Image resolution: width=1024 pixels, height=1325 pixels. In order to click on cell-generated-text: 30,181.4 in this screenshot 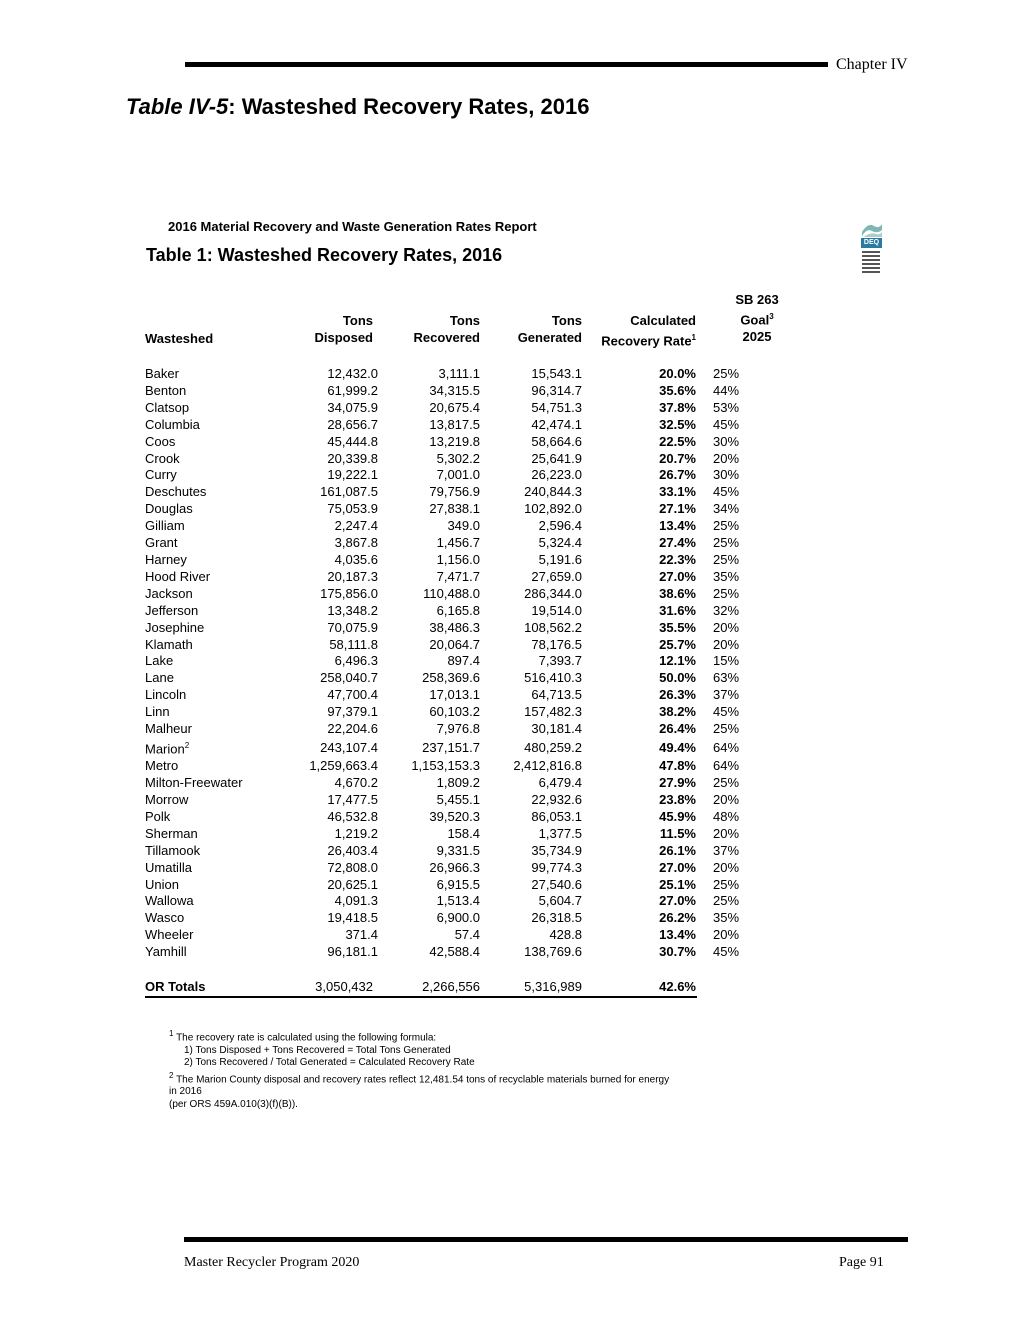, I will do `click(556, 729)`.